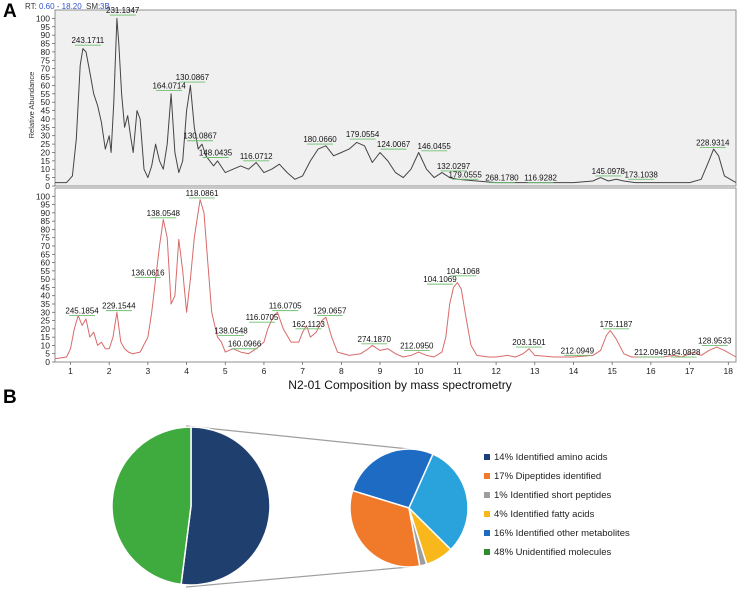 This screenshot has height=589, width=740. I want to click on y-tick-label: 75, so click(46, 60).